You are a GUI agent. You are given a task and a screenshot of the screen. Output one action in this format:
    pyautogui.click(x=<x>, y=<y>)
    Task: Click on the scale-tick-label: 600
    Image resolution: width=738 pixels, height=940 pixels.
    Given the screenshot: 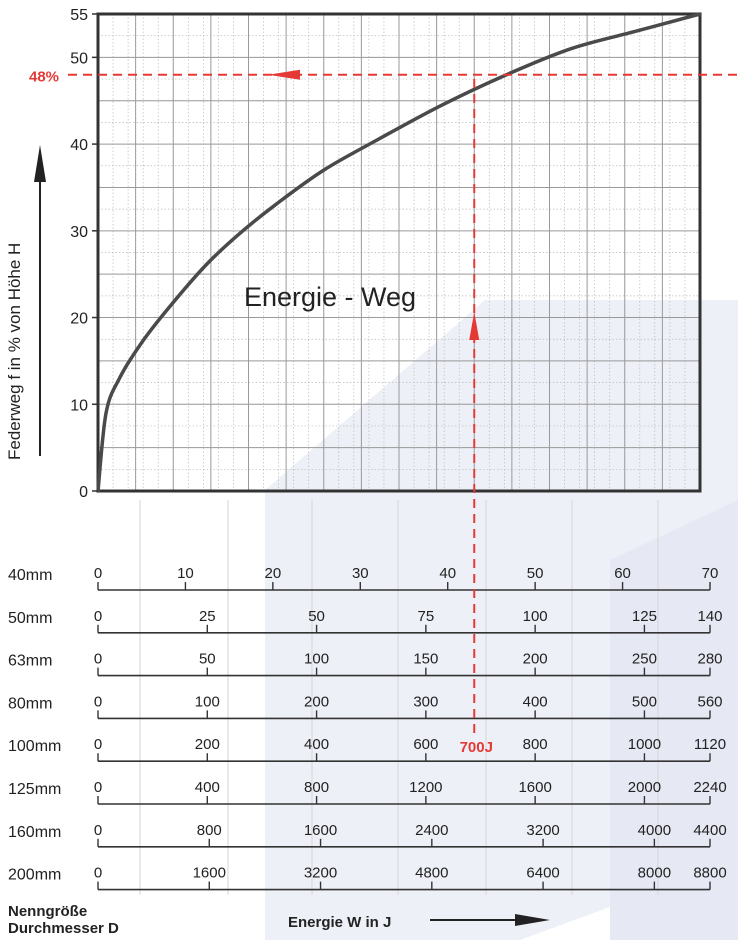 What is the action you would take?
    pyautogui.click(x=425, y=744)
    